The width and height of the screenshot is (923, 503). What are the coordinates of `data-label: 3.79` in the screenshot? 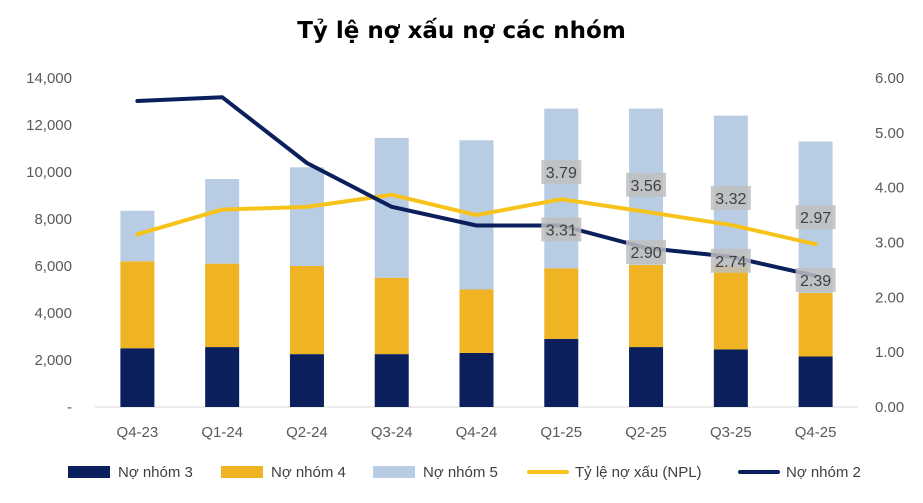 It's located at (561, 173).